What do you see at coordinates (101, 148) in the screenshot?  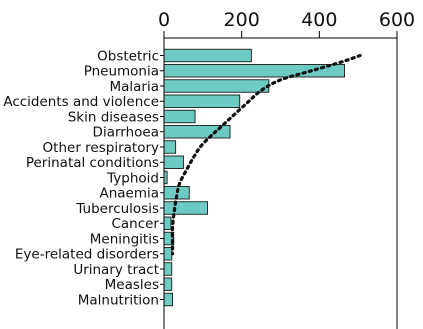 I see `category-label: Other respiratory` at bounding box center [101, 148].